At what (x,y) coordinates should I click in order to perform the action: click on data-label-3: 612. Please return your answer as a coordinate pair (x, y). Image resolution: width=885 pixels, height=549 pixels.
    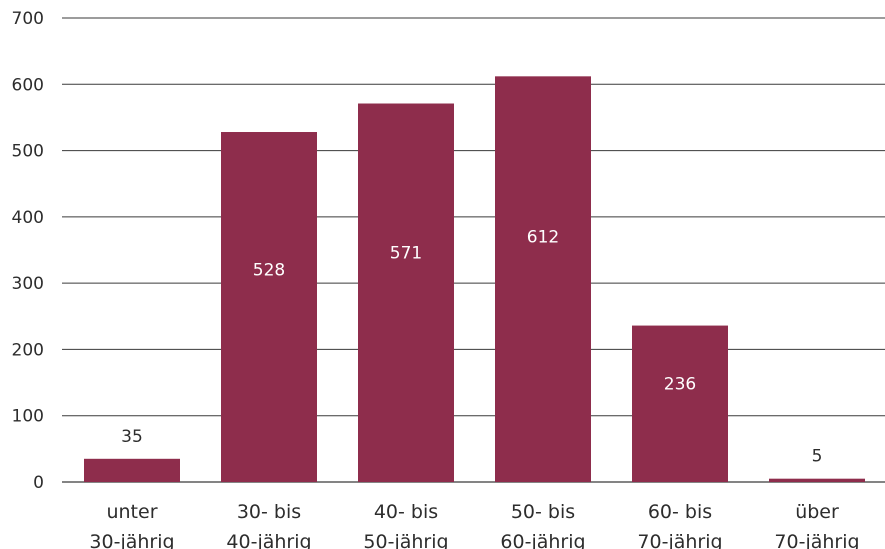
    Looking at the image, I should click on (543, 238).